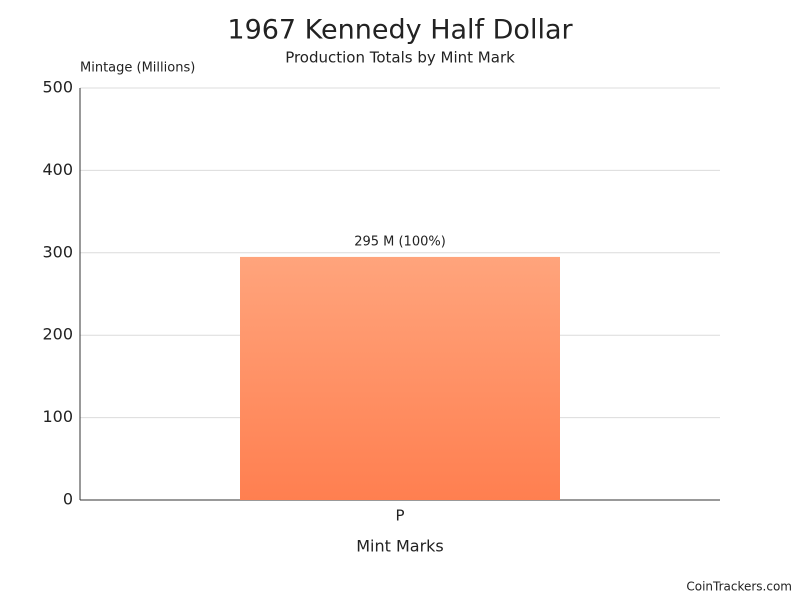  What do you see at coordinates (400, 241) in the screenshot?
I see `value-label: 295 M (100%)` at bounding box center [400, 241].